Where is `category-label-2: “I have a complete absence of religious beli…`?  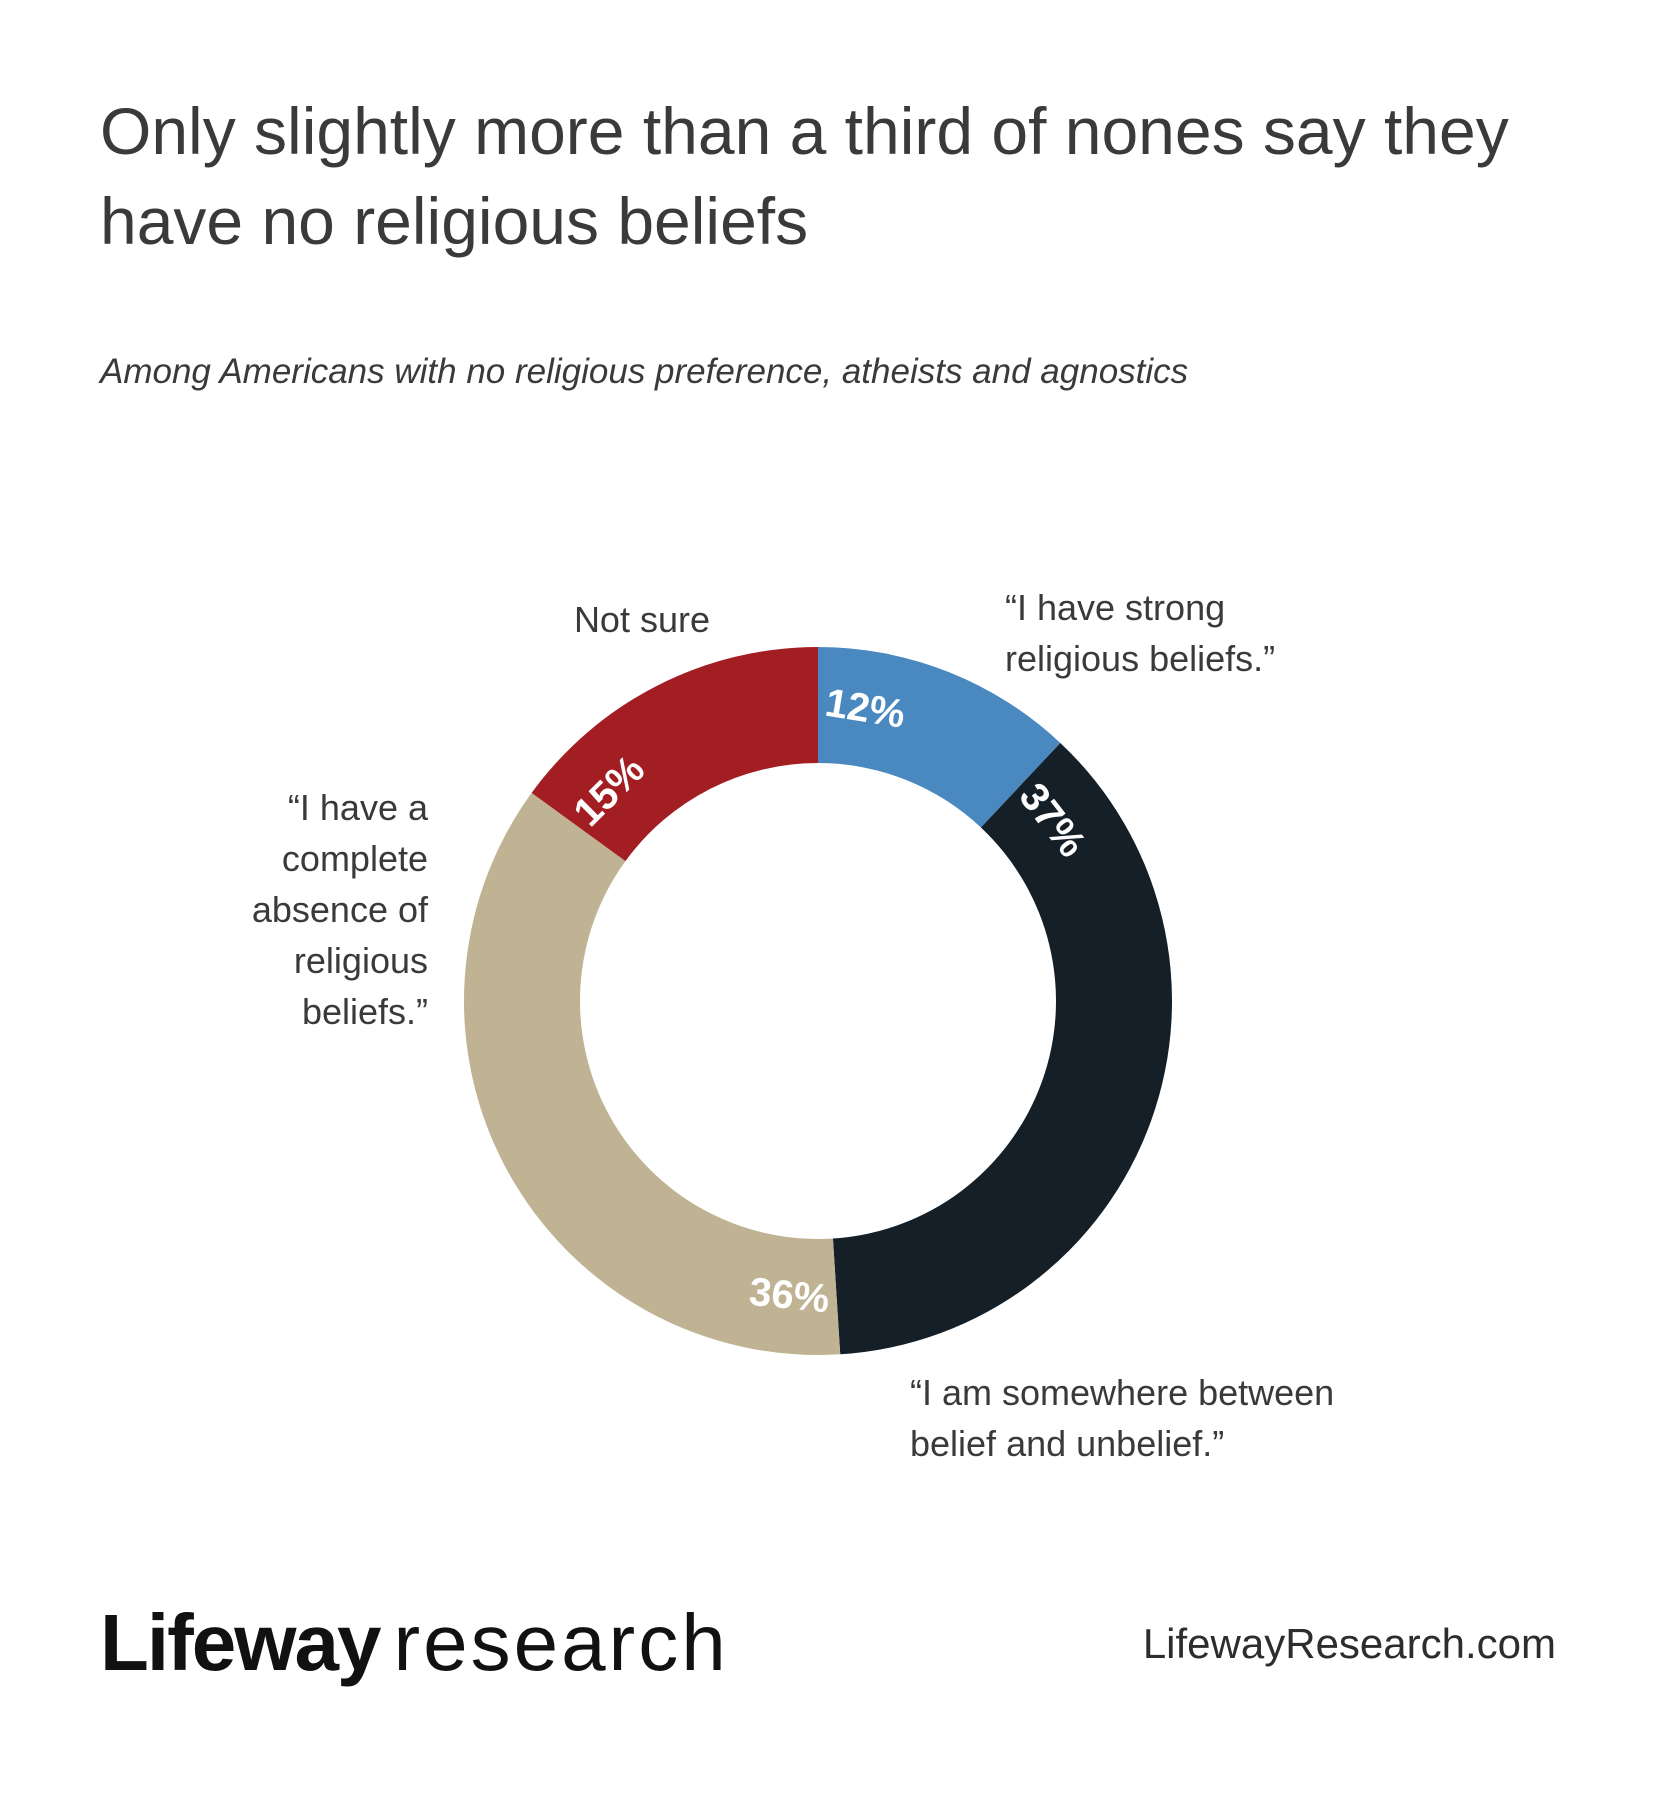 category-label-2: “I have a complete absence of religious beli… is located at coordinates (340, 909).